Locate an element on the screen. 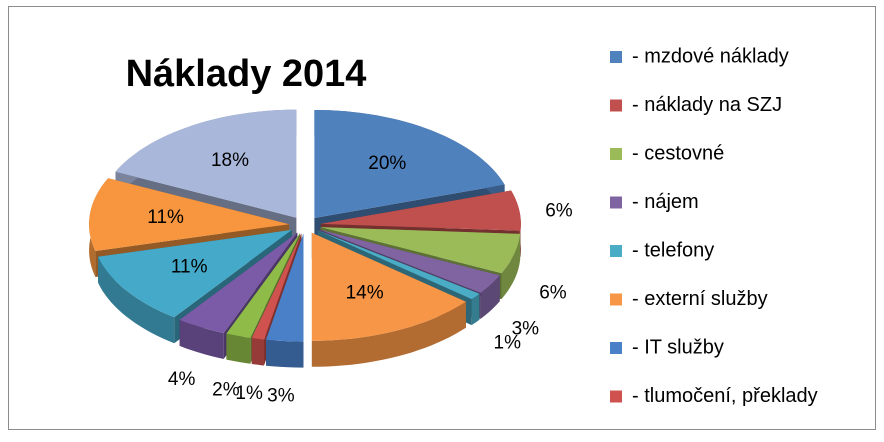 The image size is (884, 442). data-label: 4% is located at coordinates (182, 379).